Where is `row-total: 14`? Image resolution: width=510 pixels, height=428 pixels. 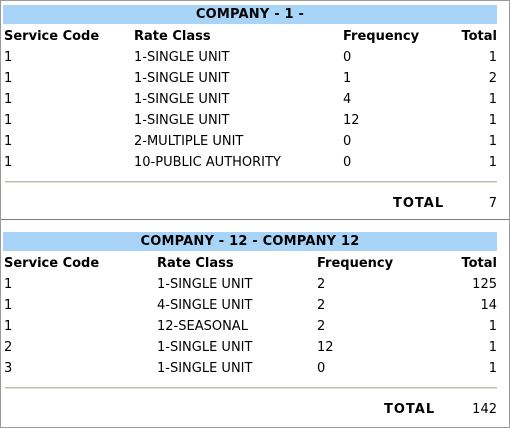 row-total: 14 is located at coordinates (488, 305).